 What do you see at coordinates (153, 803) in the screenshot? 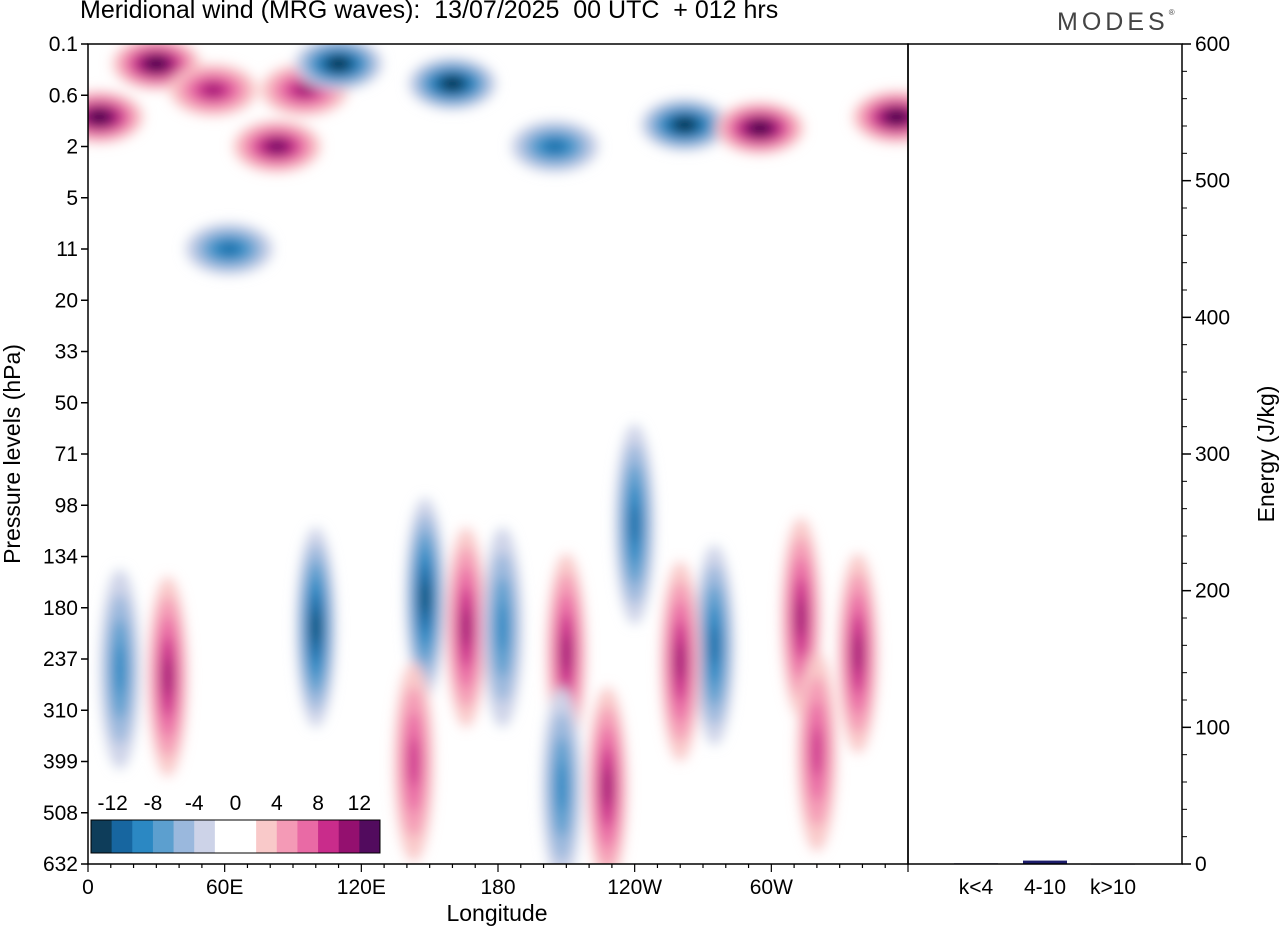
I see `colorbar-label: -8` at bounding box center [153, 803].